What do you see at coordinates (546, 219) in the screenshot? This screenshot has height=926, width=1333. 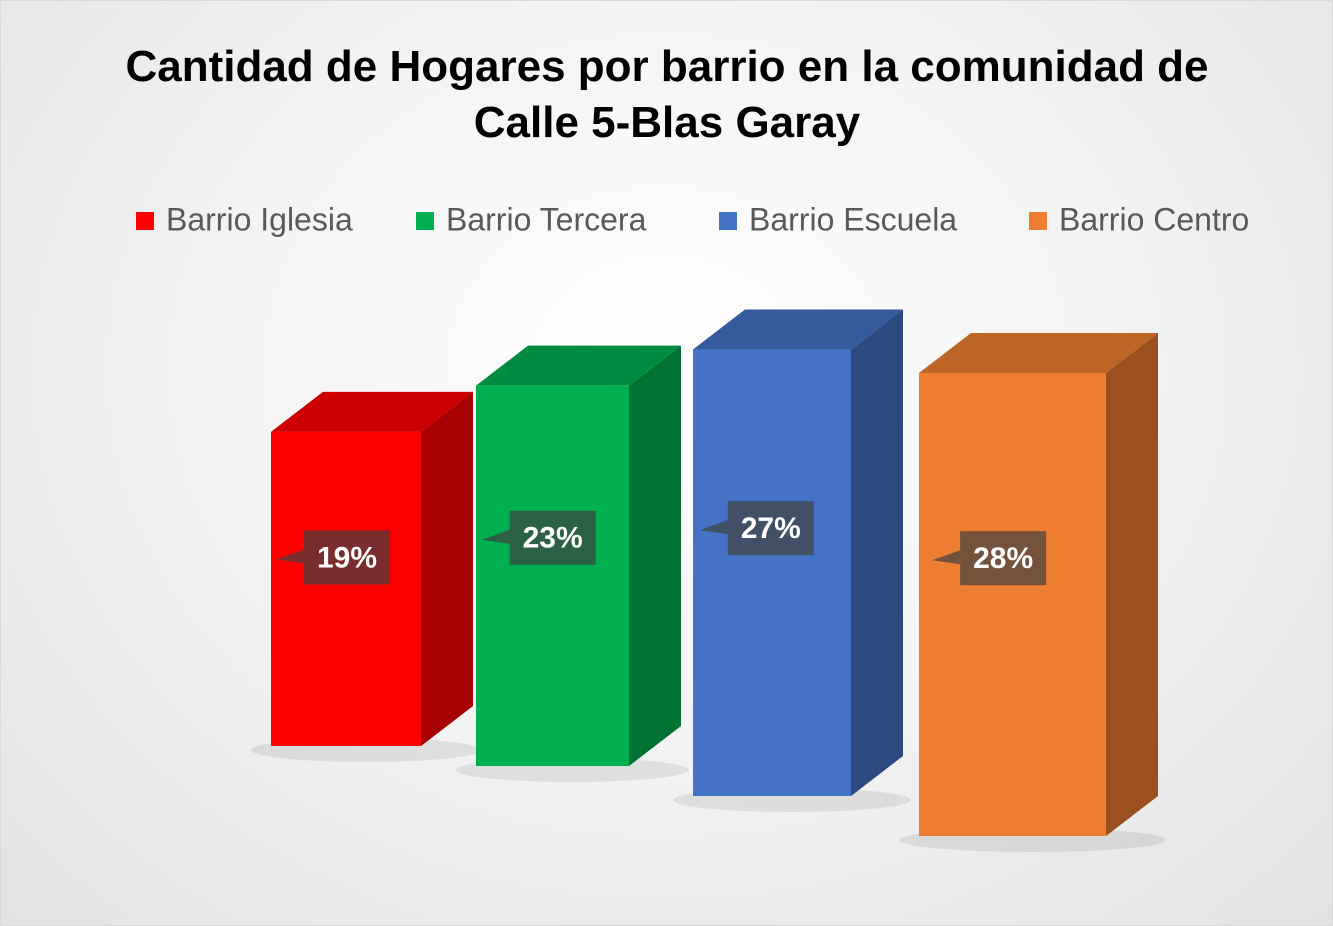 I see `legend-label: Barrio Tercera` at bounding box center [546, 219].